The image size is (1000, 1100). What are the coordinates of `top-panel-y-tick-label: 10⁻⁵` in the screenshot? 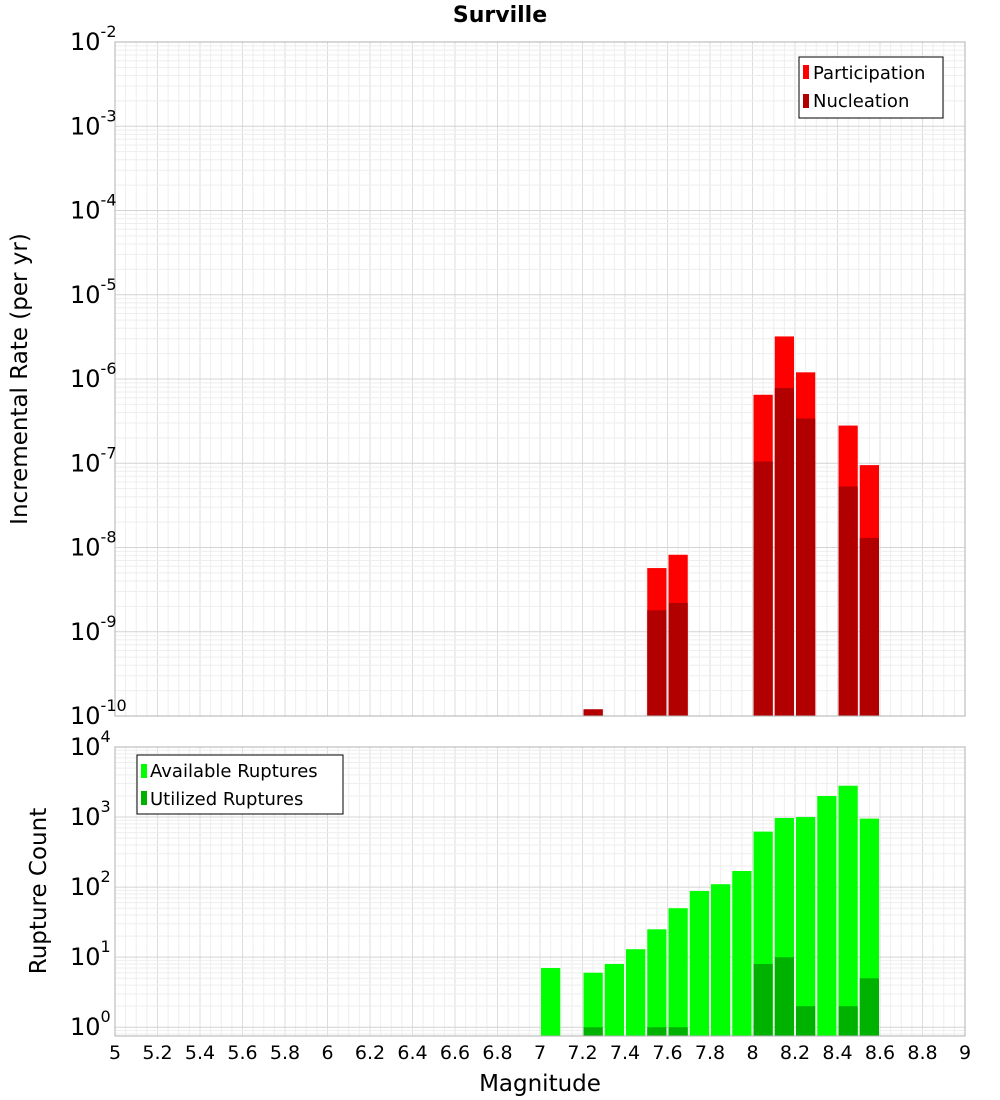 It's located at (93, 292).